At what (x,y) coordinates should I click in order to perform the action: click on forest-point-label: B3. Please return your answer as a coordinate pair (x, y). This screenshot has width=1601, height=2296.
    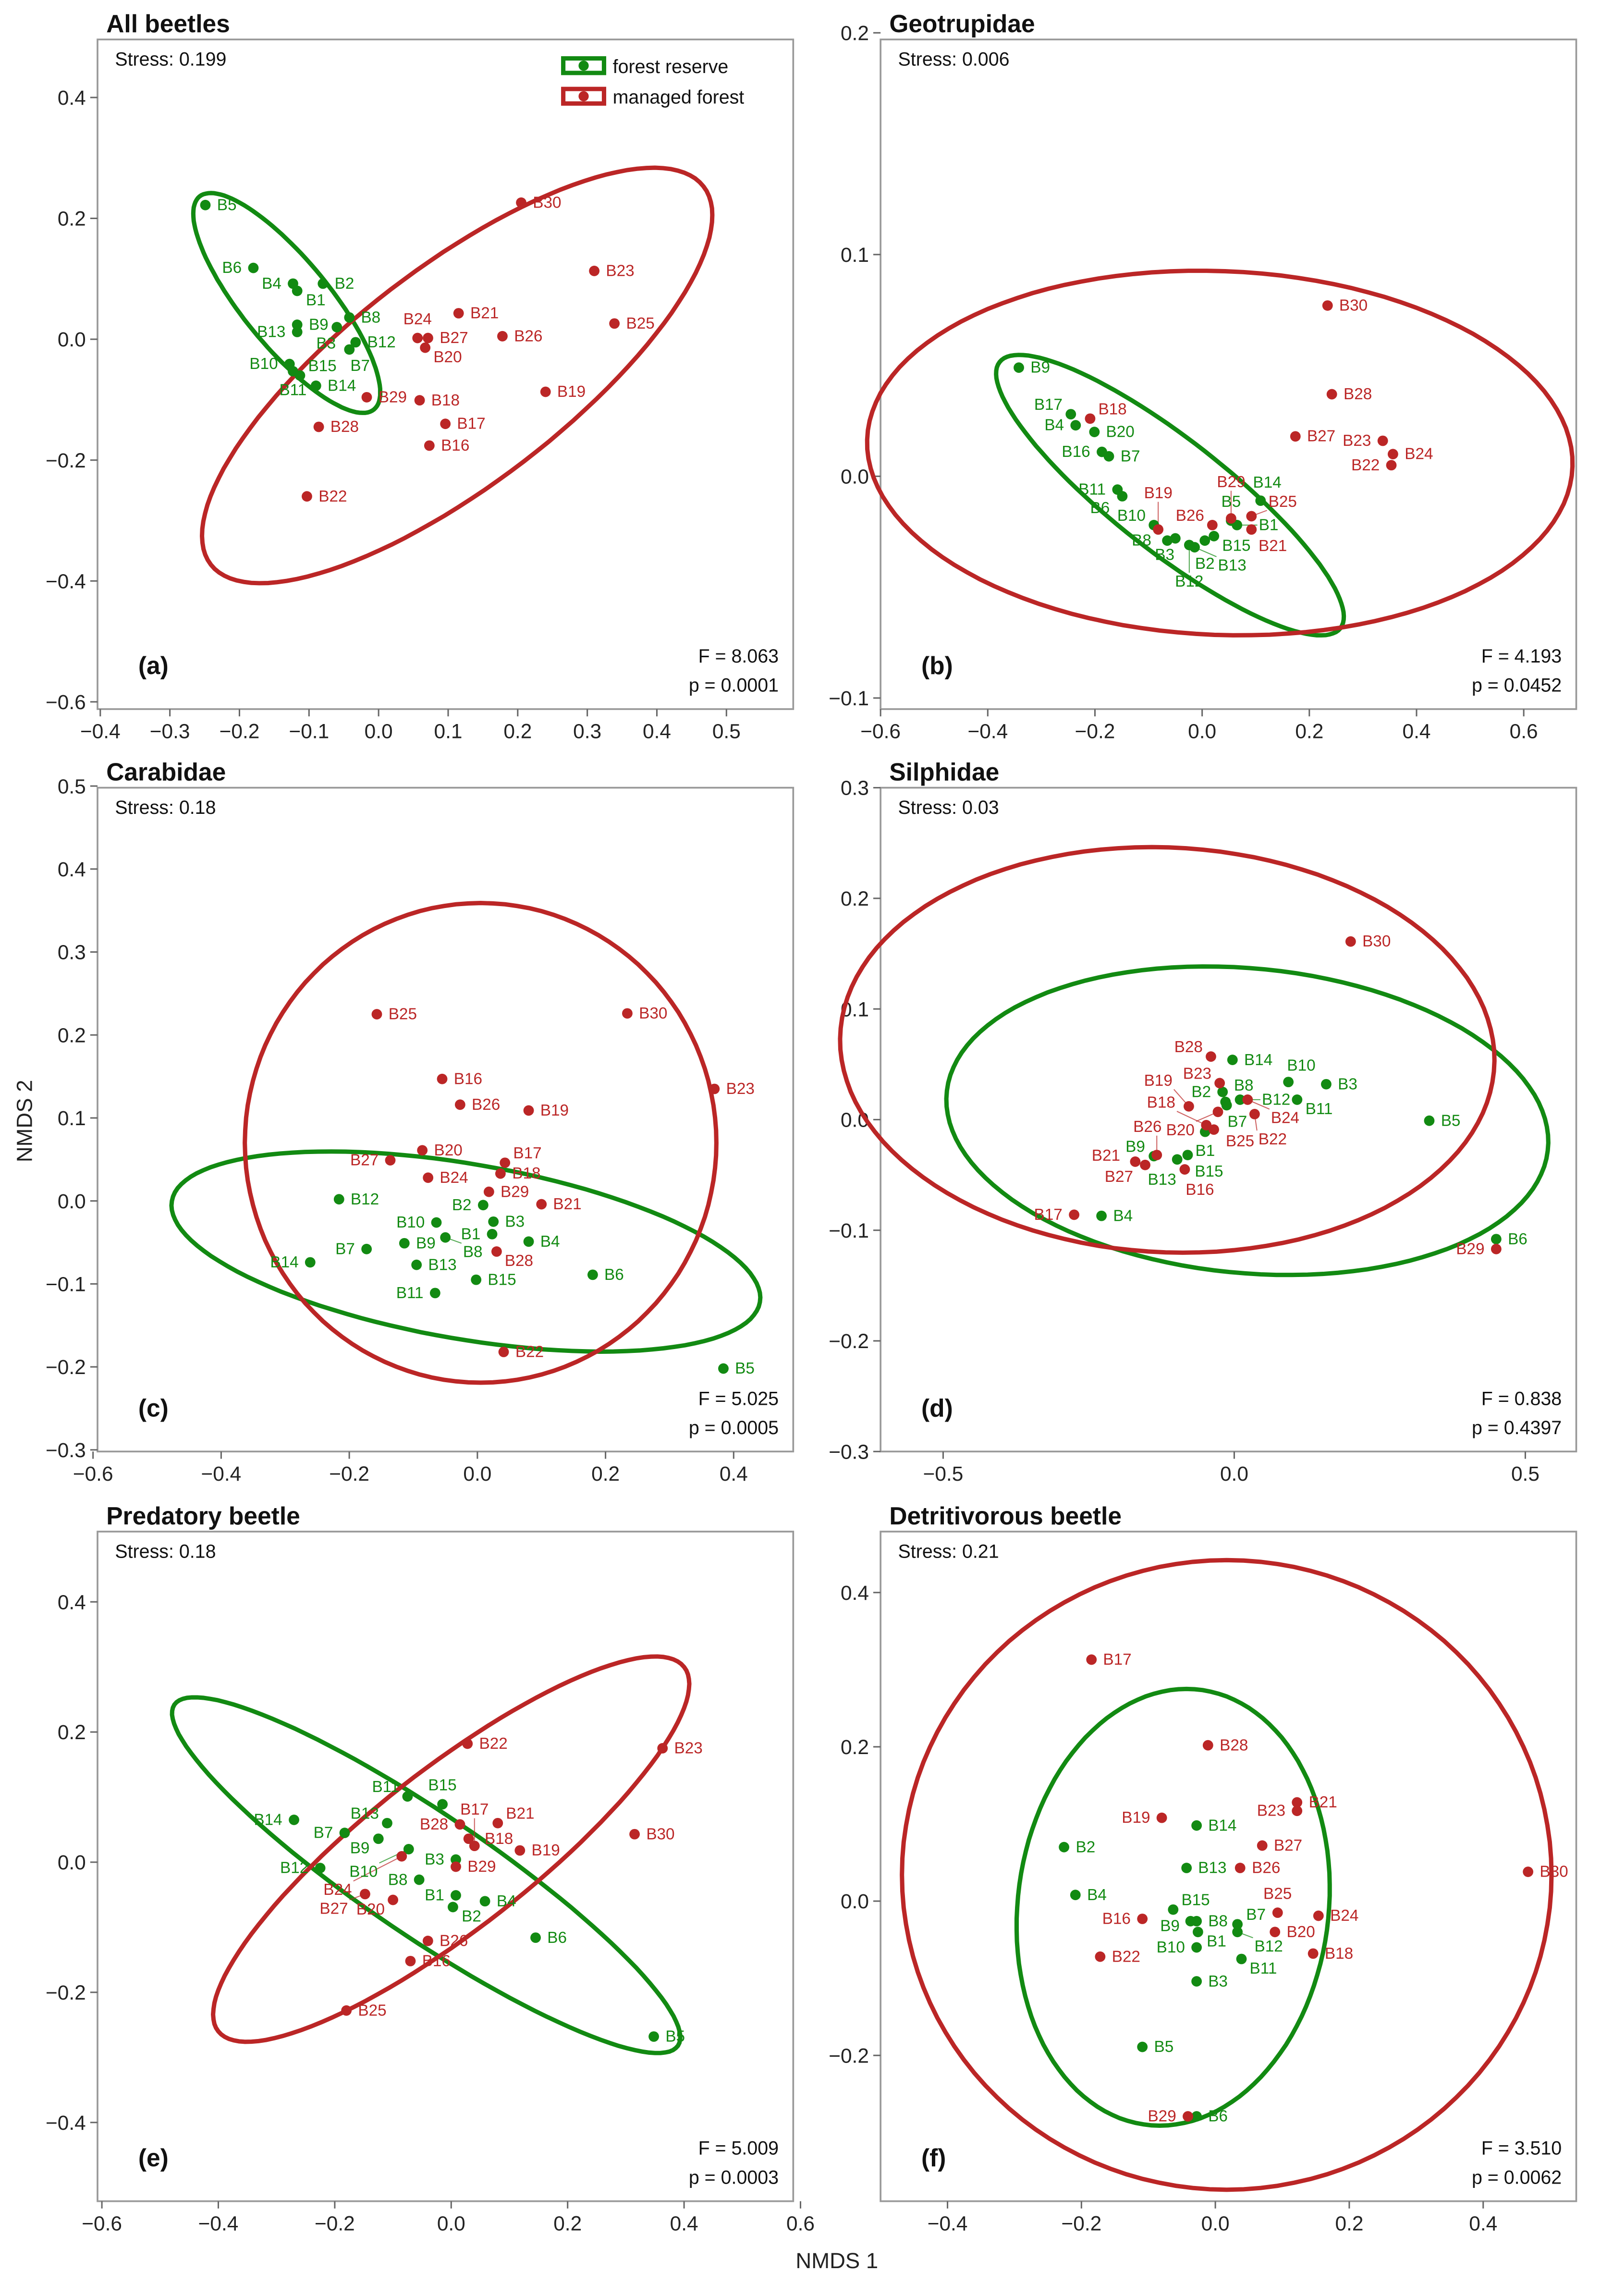
    Looking at the image, I should click on (434, 1859).